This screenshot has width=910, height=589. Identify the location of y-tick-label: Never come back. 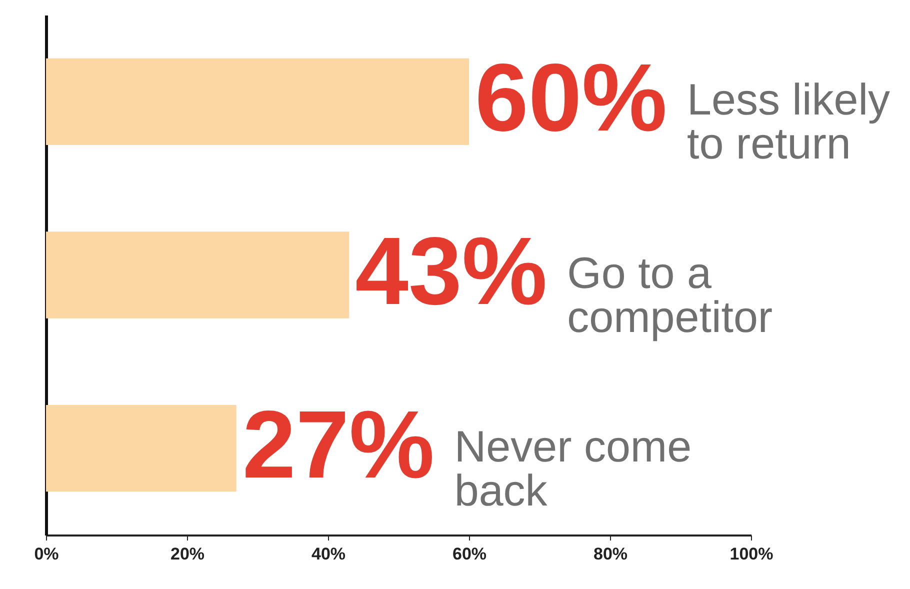
(573, 469).